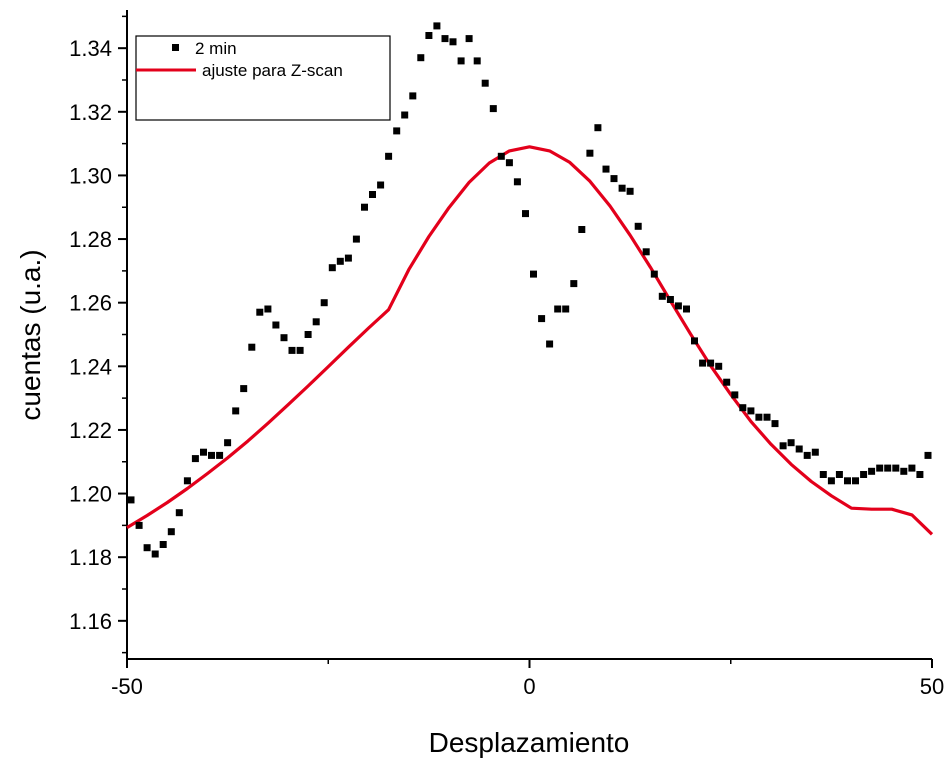 The height and width of the screenshot is (761, 951). Describe the element at coordinates (216, 48) in the screenshot. I see `legend-label-2min: 2 min` at that location.